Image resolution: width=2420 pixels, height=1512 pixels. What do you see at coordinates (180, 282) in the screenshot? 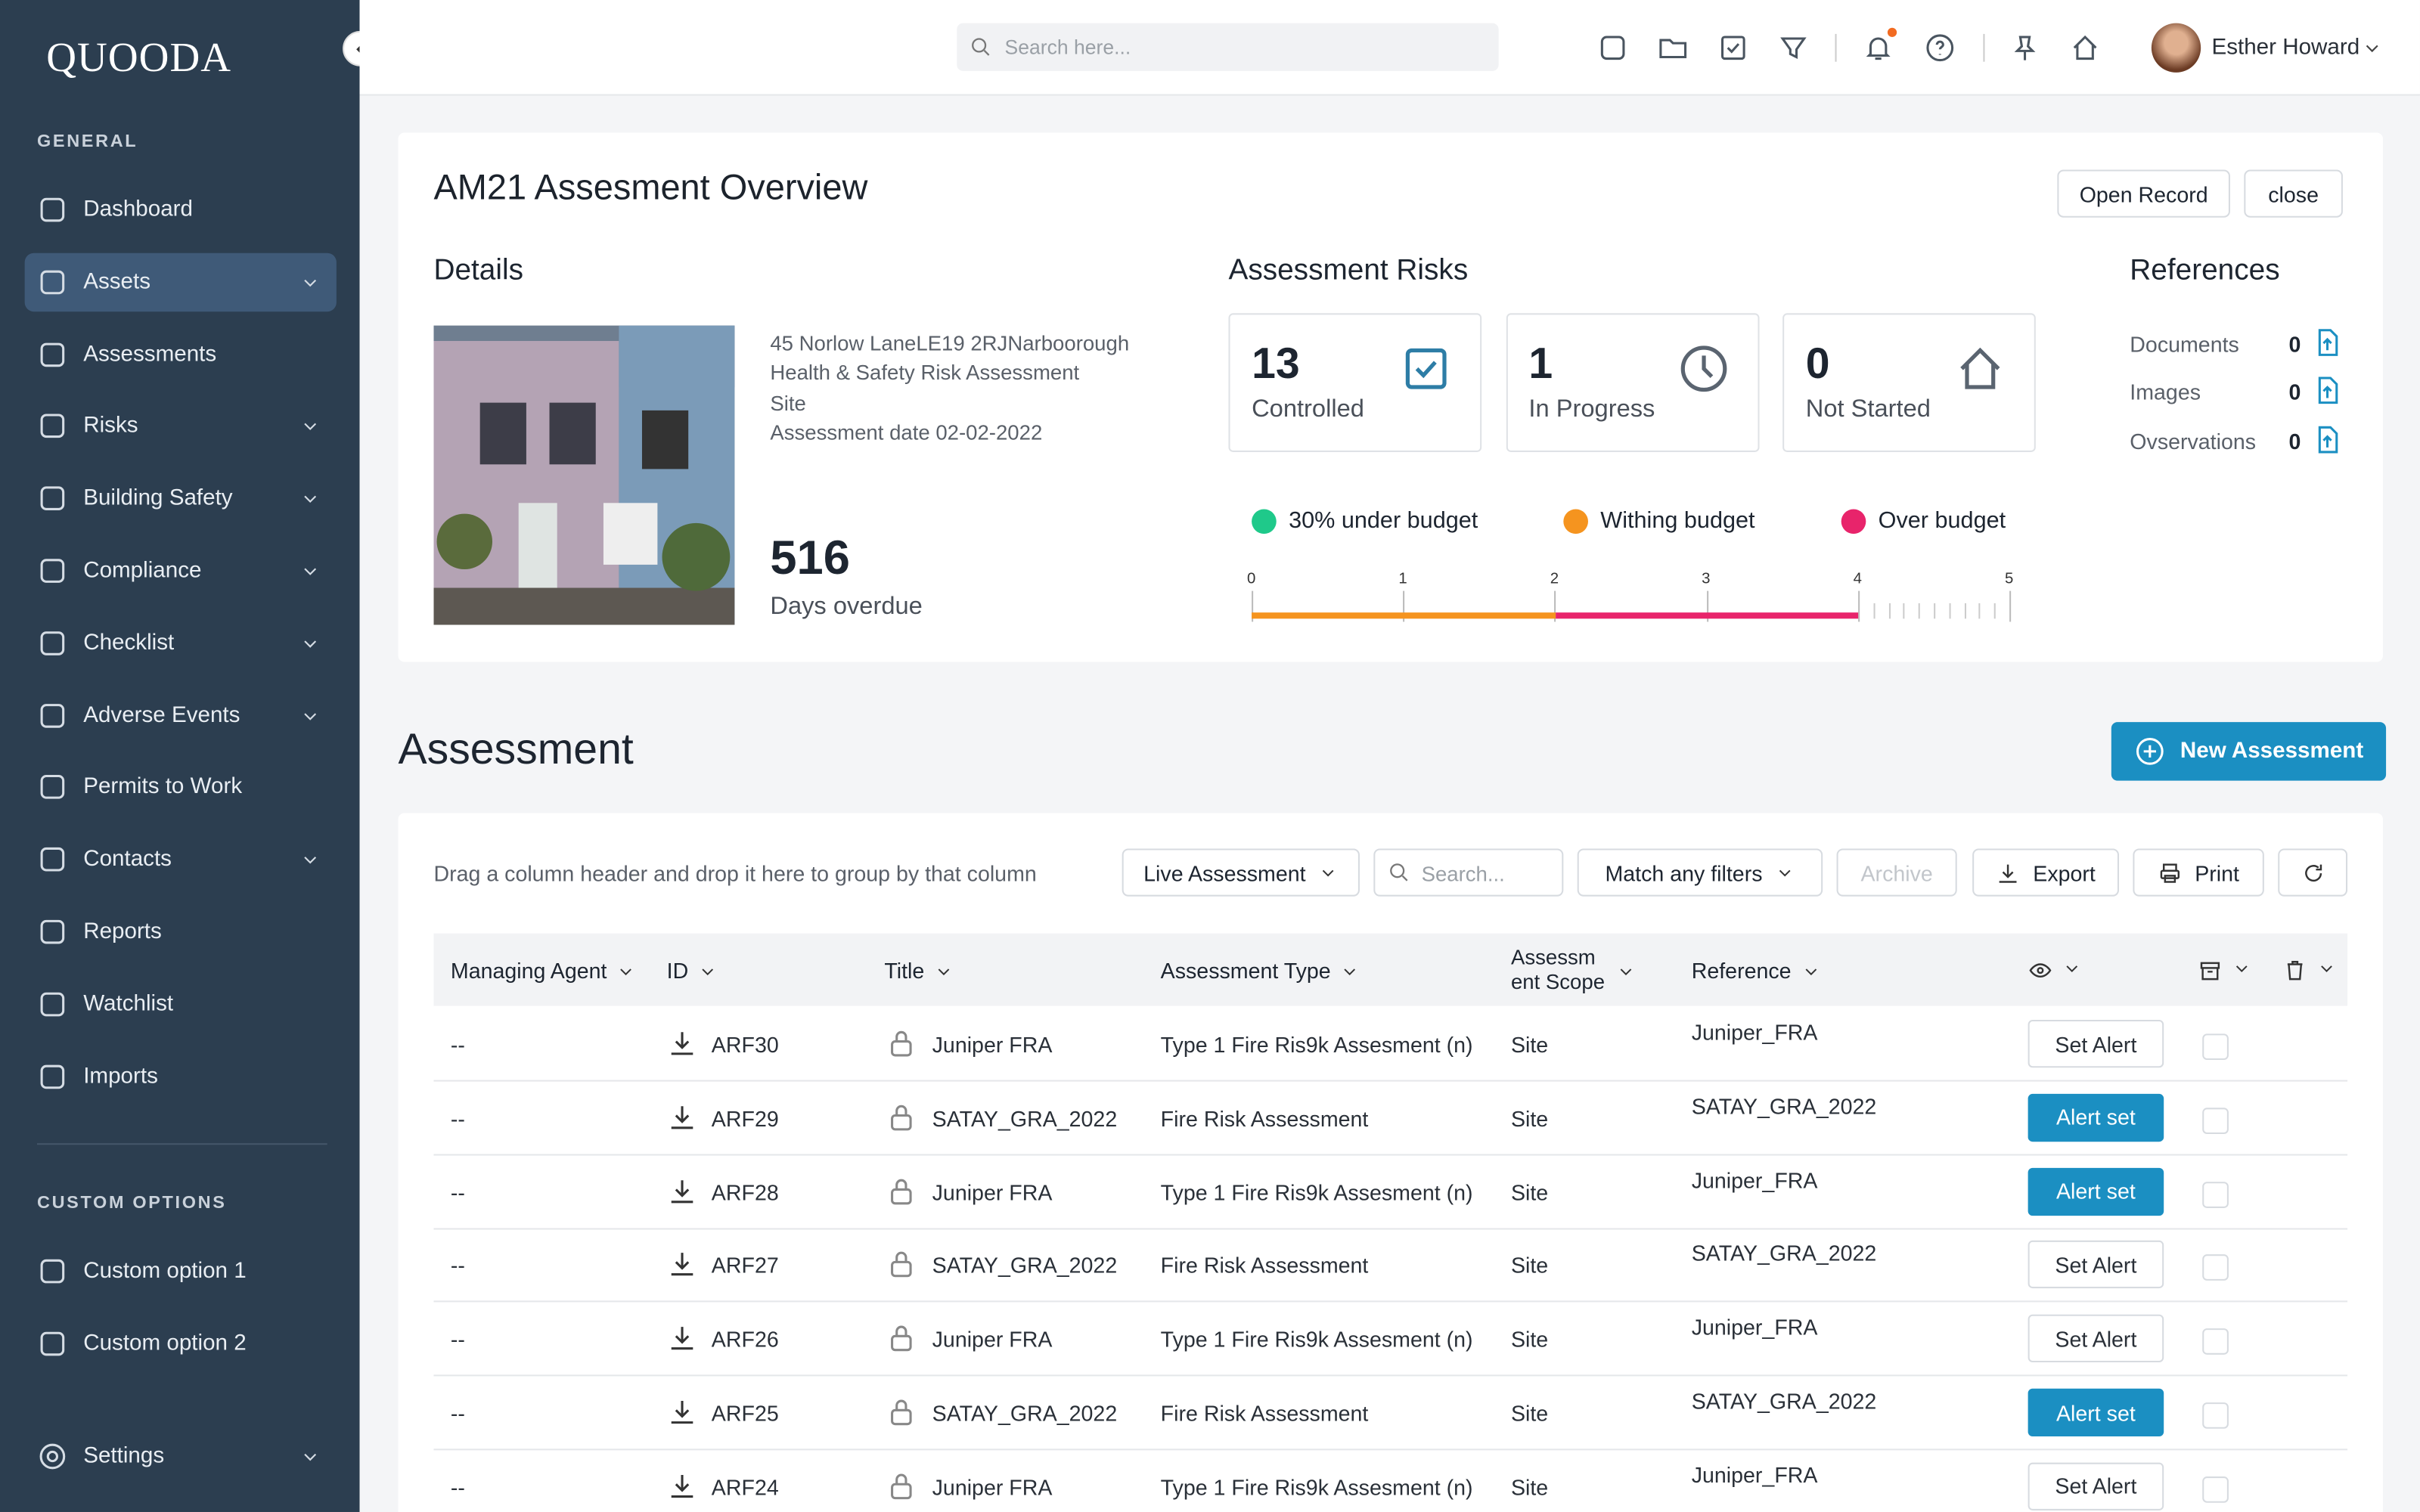
I see `nav-item: Assets` at bounding box center [180, 282].